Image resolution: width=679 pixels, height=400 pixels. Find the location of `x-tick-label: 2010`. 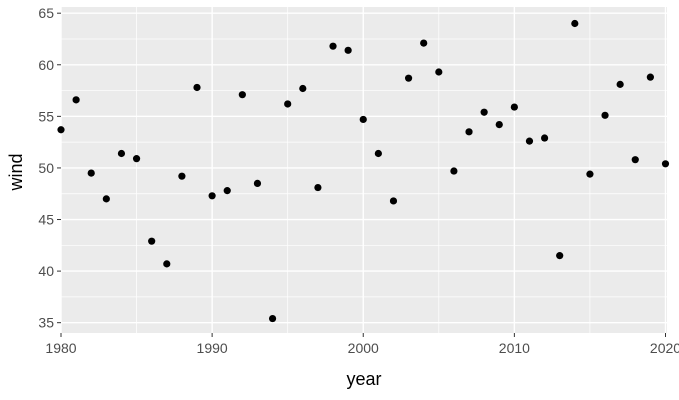

x-tick-label: 2010 is located at coordinates (514, 348).